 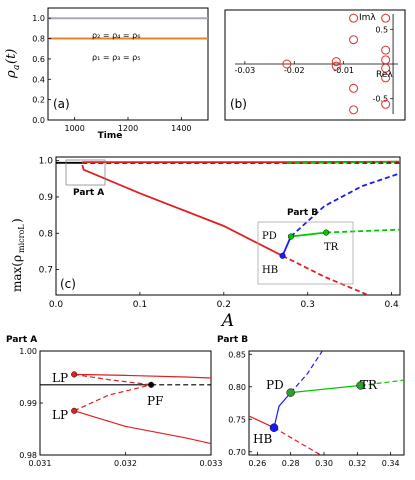 What do you see at coordinates (28, 403) in the screenshot?
I see `part-a-ytick-label: 0.99` at bounding box center [28, 403].